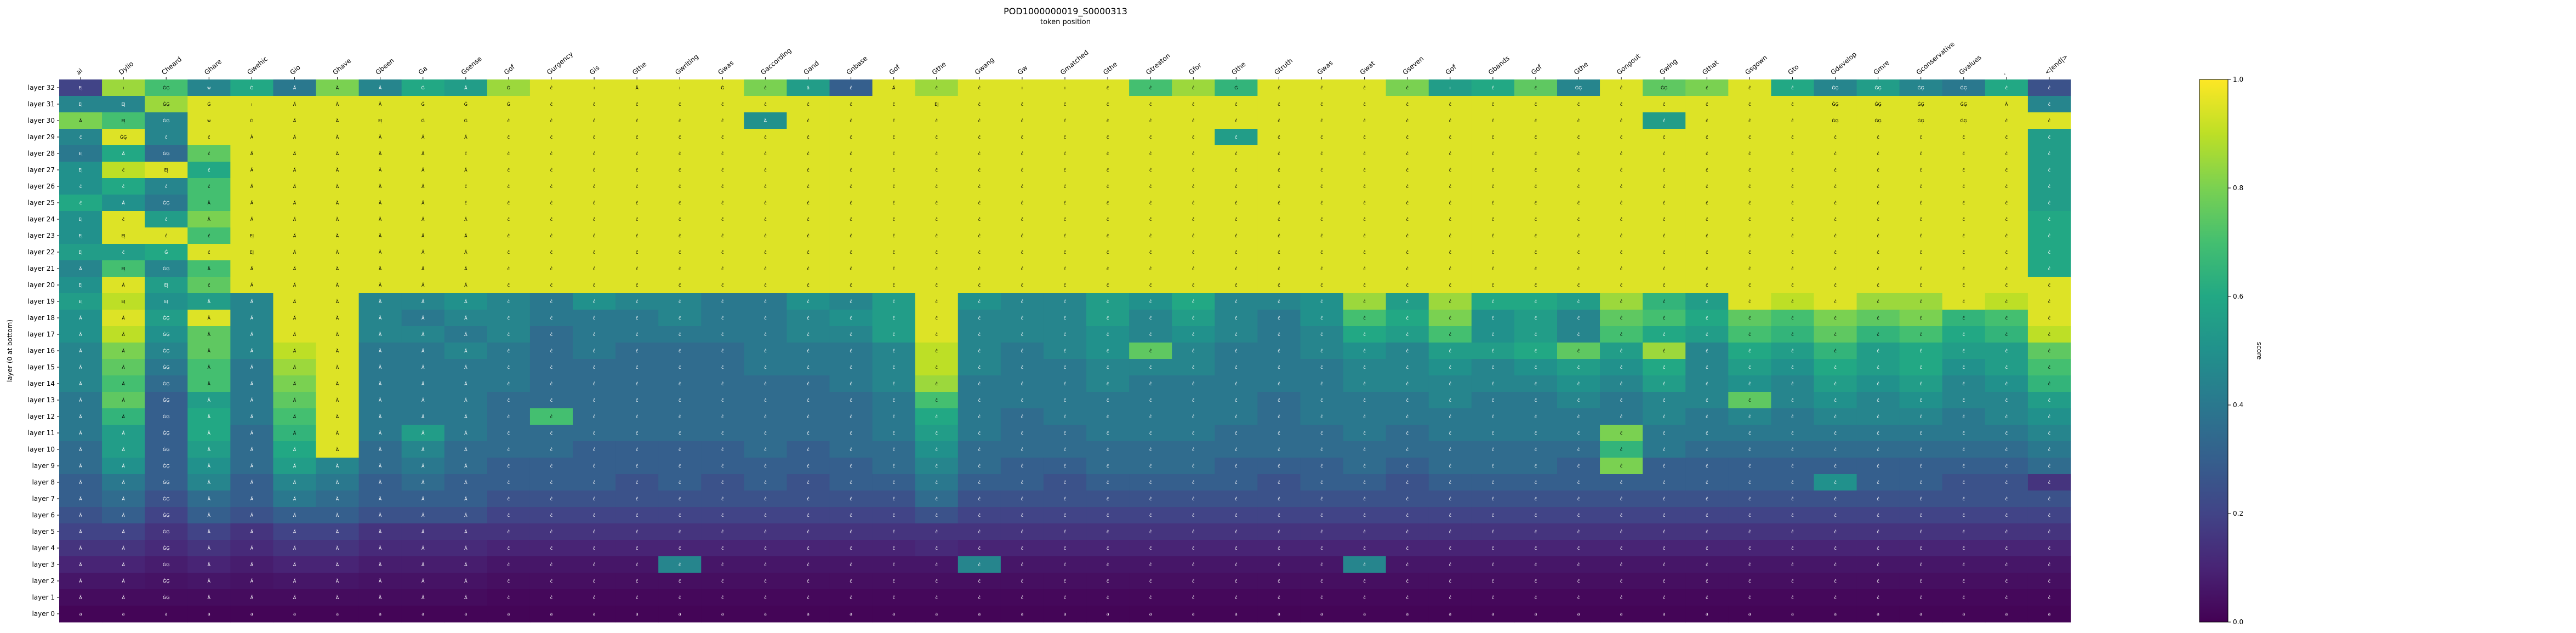  What do you see at coordinates (1065, 11) in the screenshot?
I see `chart-title: POD1000000019_S0000313` at bounding box center [1065, 11].